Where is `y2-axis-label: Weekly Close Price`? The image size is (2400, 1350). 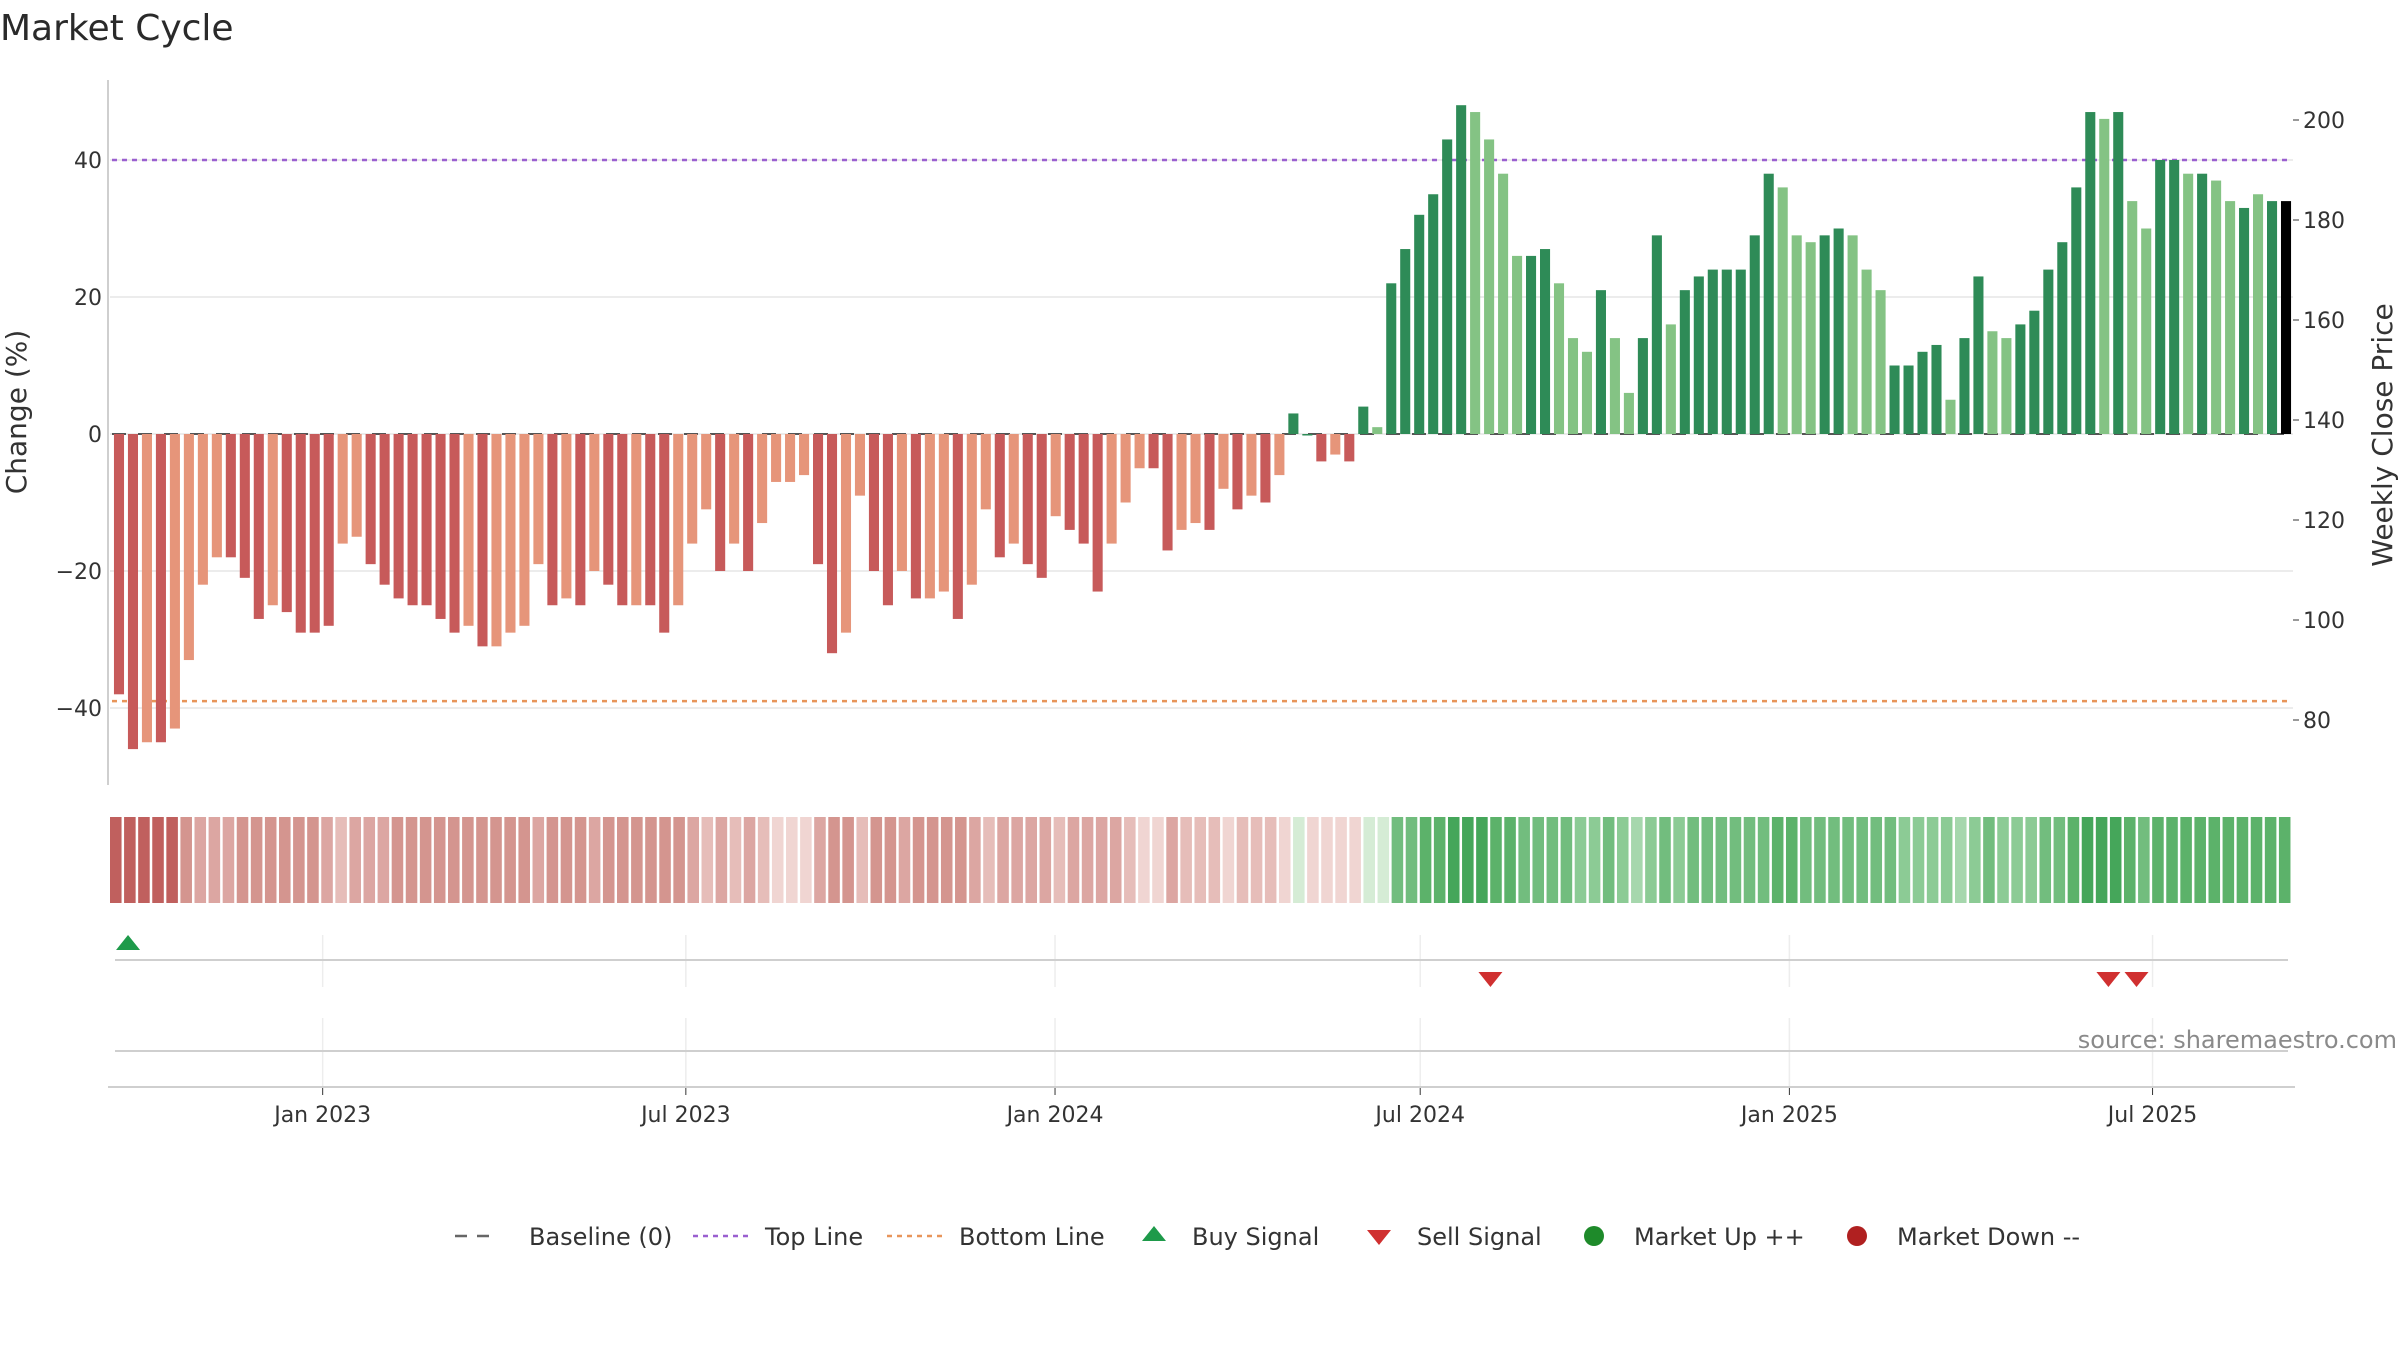 y2-axis-label: Weekly Close Price is located at coordinates (2382, 434).